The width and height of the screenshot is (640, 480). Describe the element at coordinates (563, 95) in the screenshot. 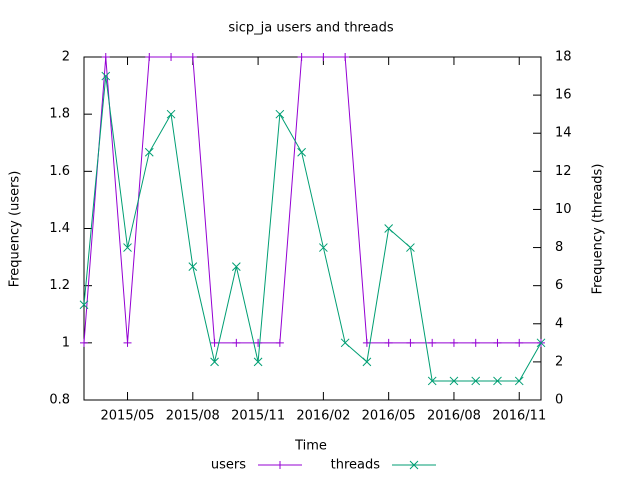

I see `y2-tick-label: 16` at that location.